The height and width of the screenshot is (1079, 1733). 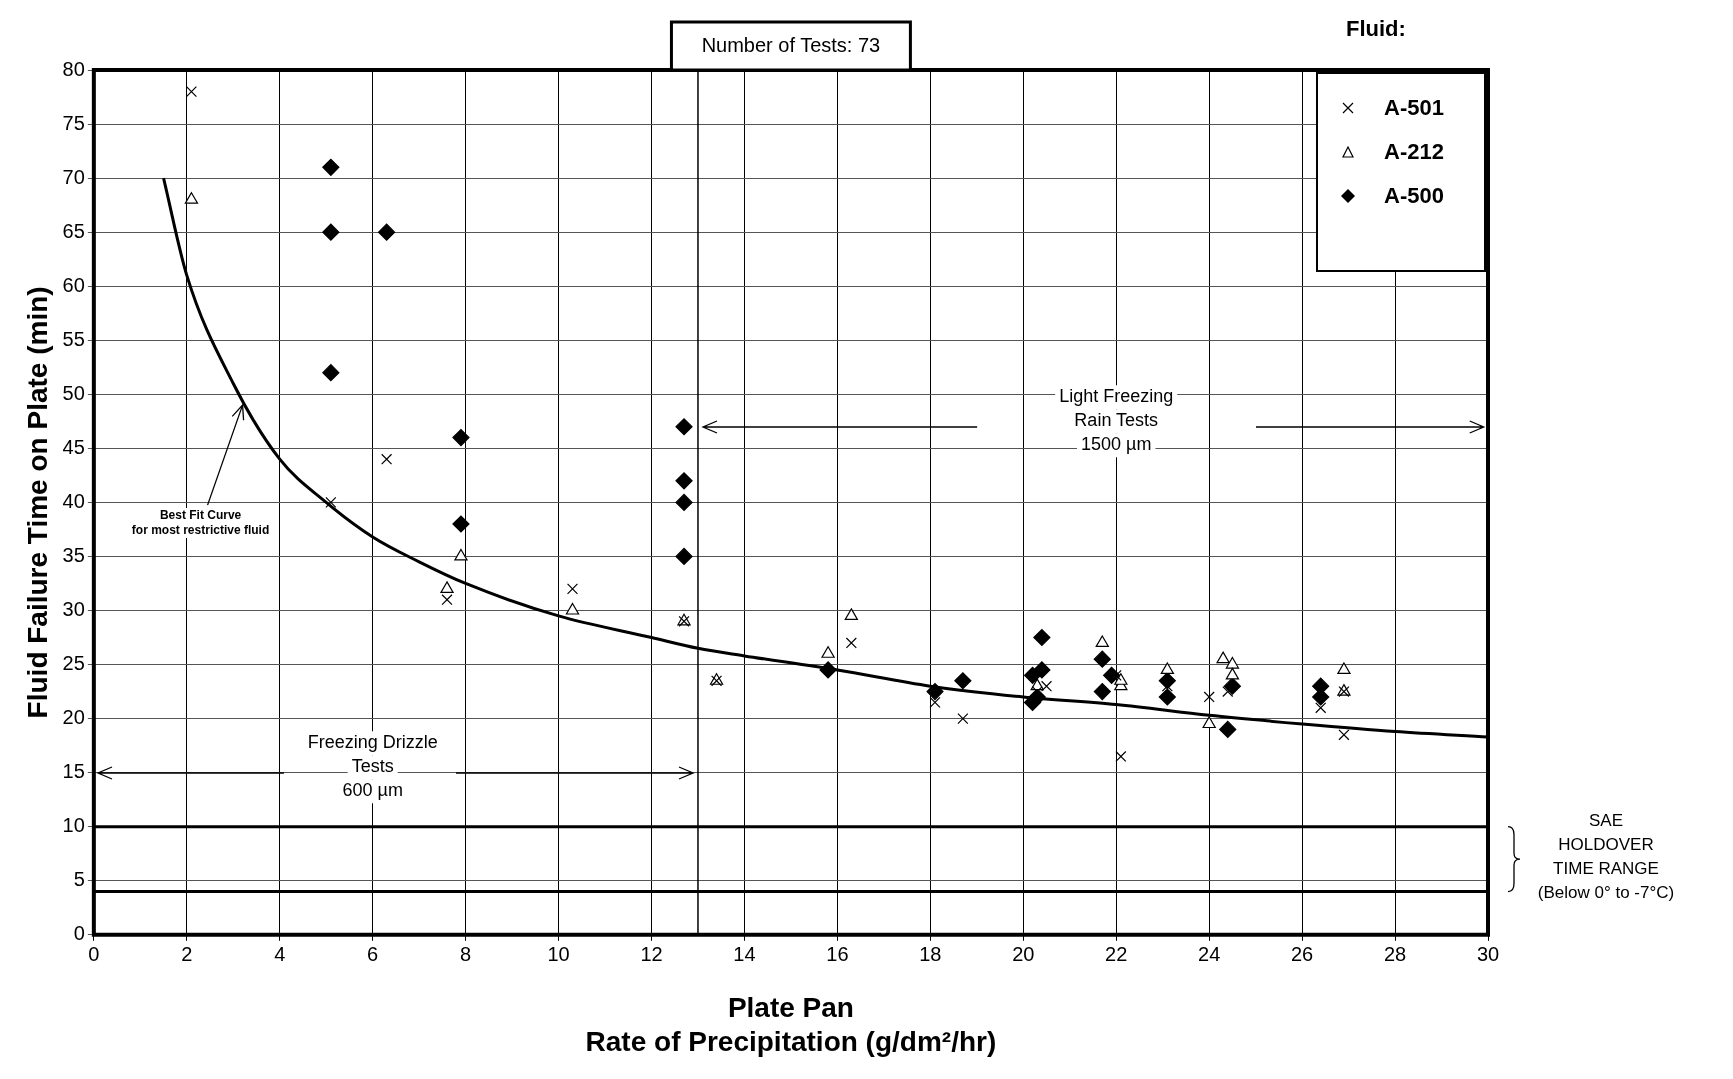 What do you see at coordinates (466, 954) in the screenshot?
I see `x-tick-label: 8` at bounding box center [466, 954].